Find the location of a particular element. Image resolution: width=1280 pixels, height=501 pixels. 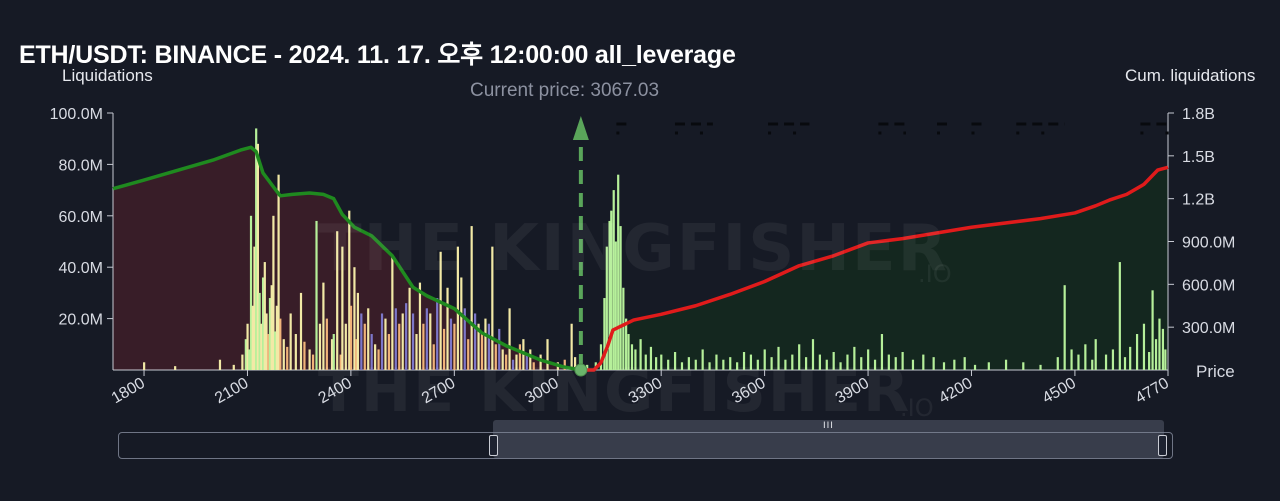

current-price-label: Current price: 3067.03 is located at coordinates (565, 90).